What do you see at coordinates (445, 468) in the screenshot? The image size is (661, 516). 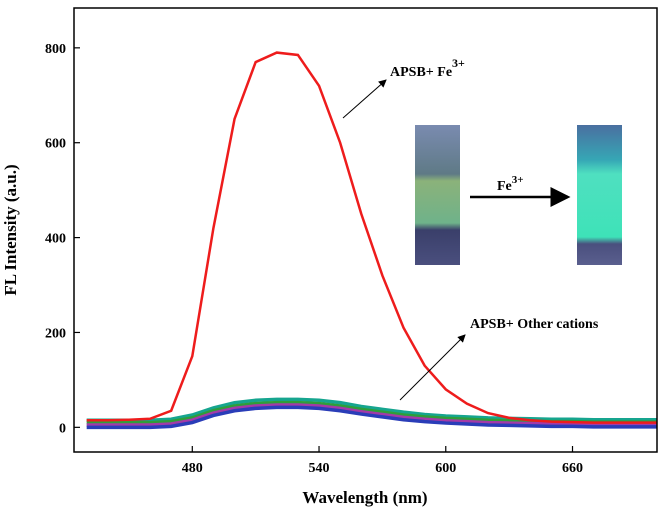 I see `x-tick-label: 600` at bounding box center [445, 468].